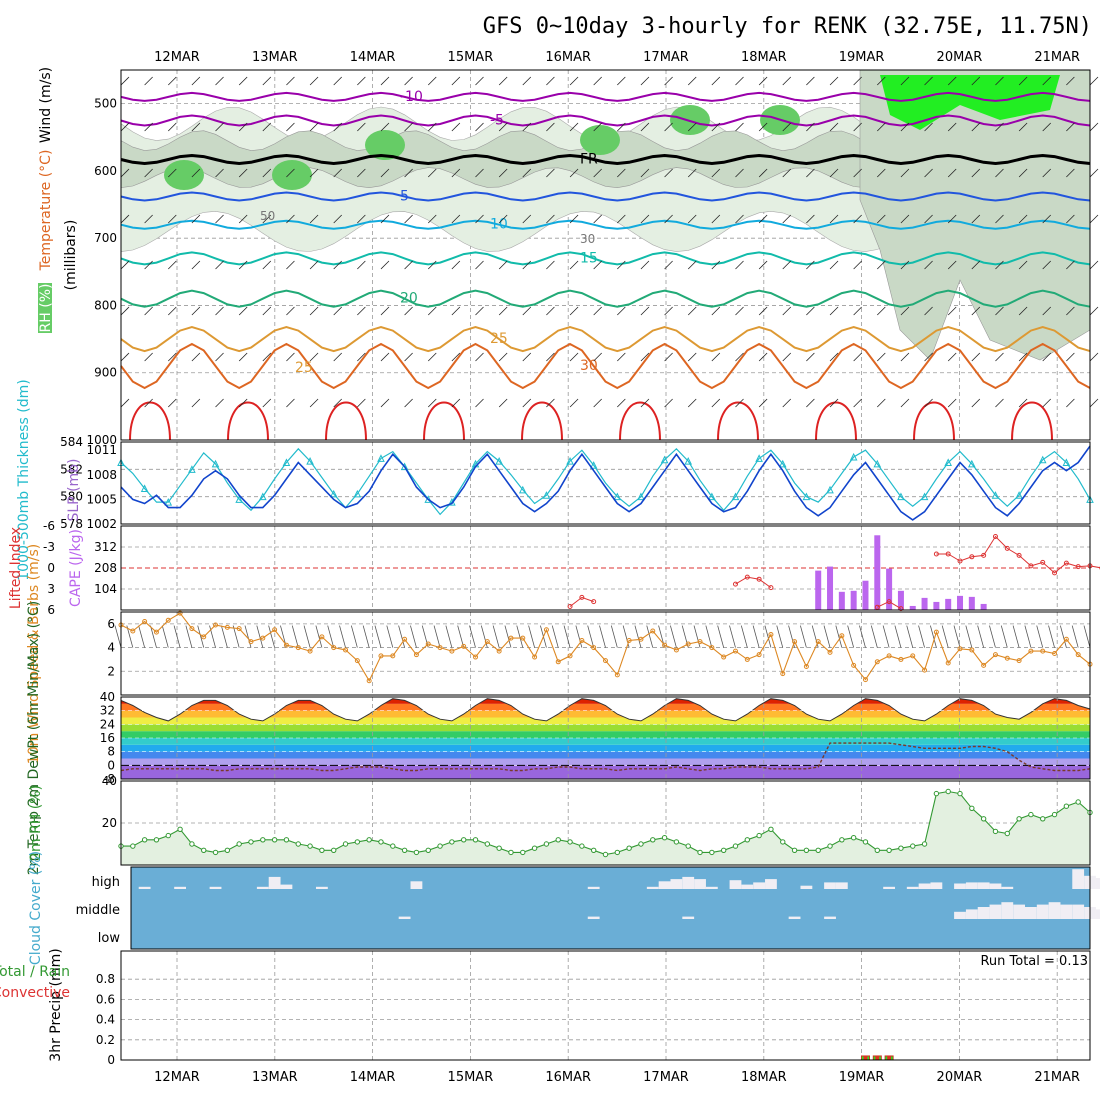 The image size is (1100, 1100). I want to click on precip-legend-convective: Convective, so click(35, 993).